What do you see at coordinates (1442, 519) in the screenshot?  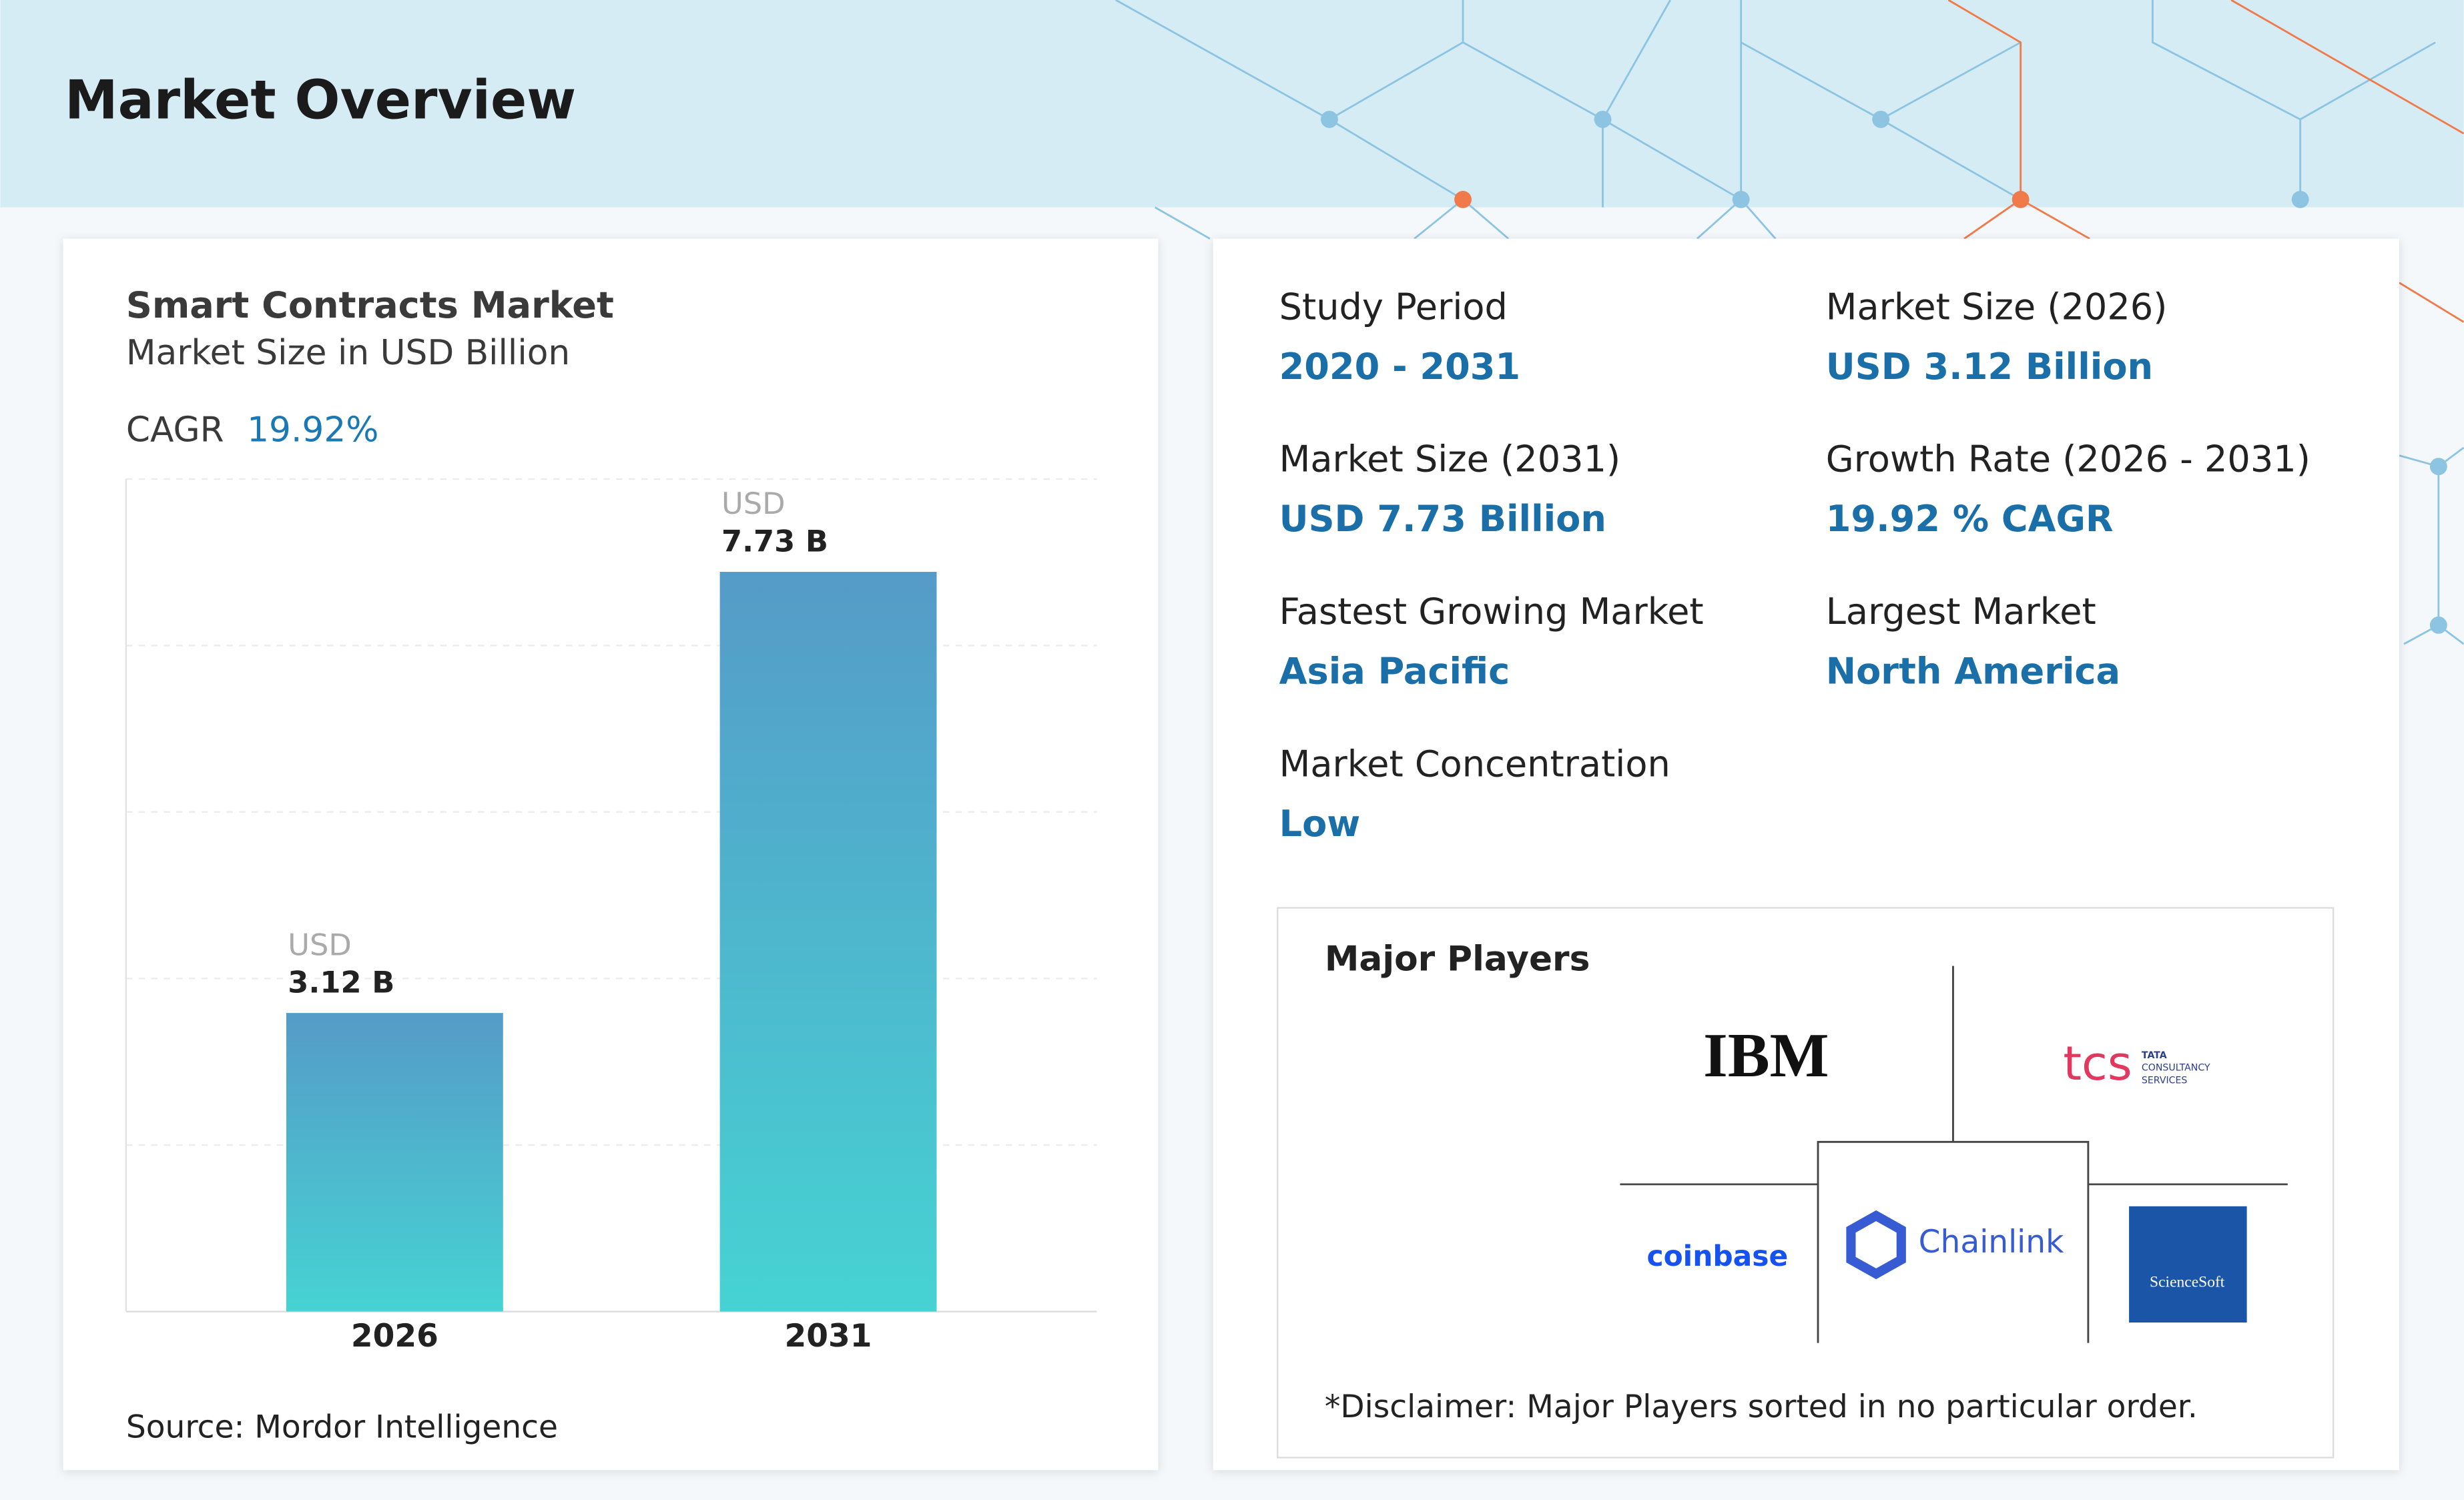 I see `stat-value: USD 7.73 Billion` at bounding box center [1442, 519].